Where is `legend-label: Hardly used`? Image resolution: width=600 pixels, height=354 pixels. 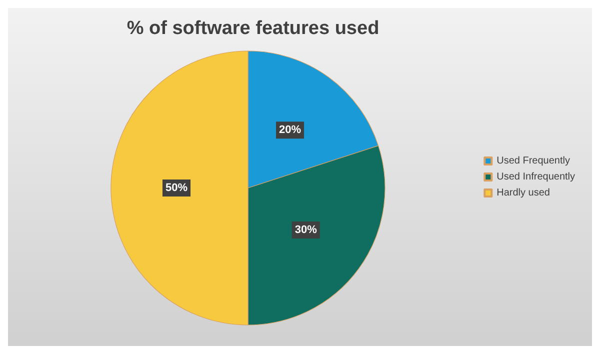
legend-label: Hardly used is located at coordinates (523, 193).